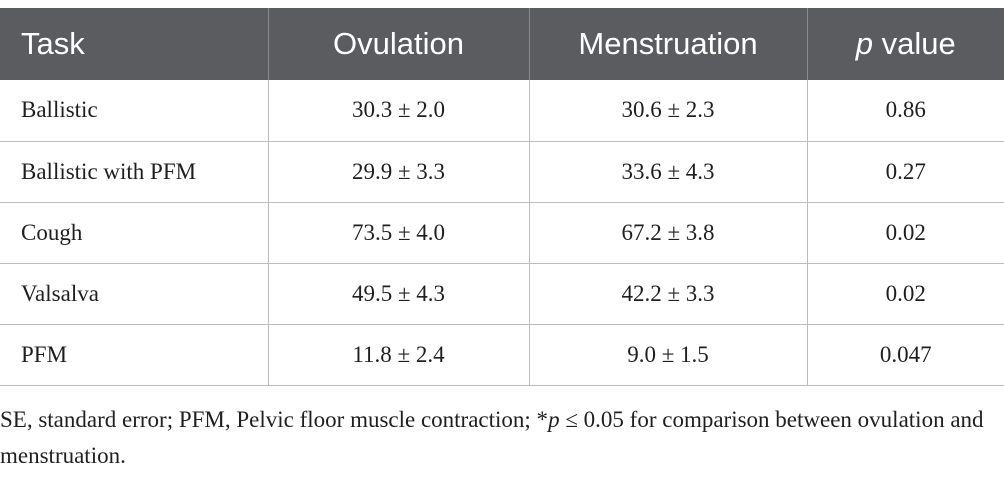  I want to click on cell-p-value: 0.27, so click(905, 172).